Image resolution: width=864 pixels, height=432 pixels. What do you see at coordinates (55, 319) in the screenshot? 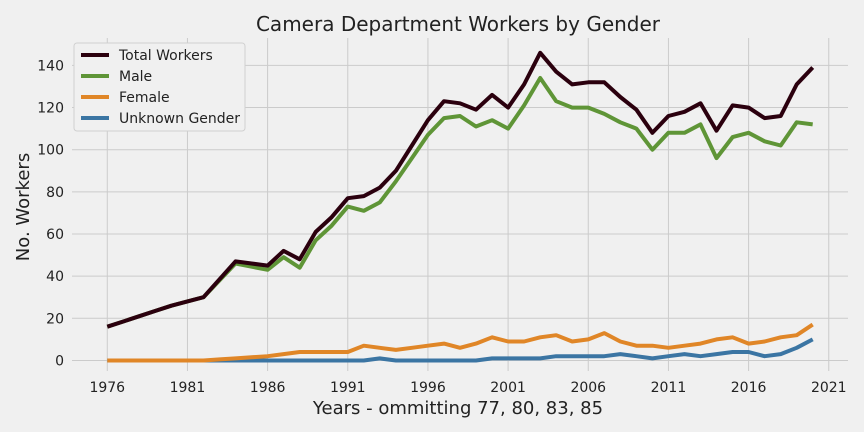
I see `y-tick-label: 20` at bounding box center [55, 319].